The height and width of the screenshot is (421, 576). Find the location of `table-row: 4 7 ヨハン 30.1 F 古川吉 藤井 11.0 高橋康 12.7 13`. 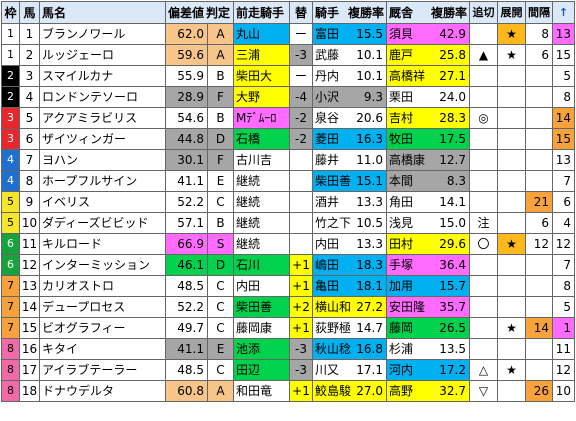

table-row: 4 7 ヨハン 30.1 F 古川吉 藤井 11.0 高橋康 12.7 13 is located at coordinates (288, 160).